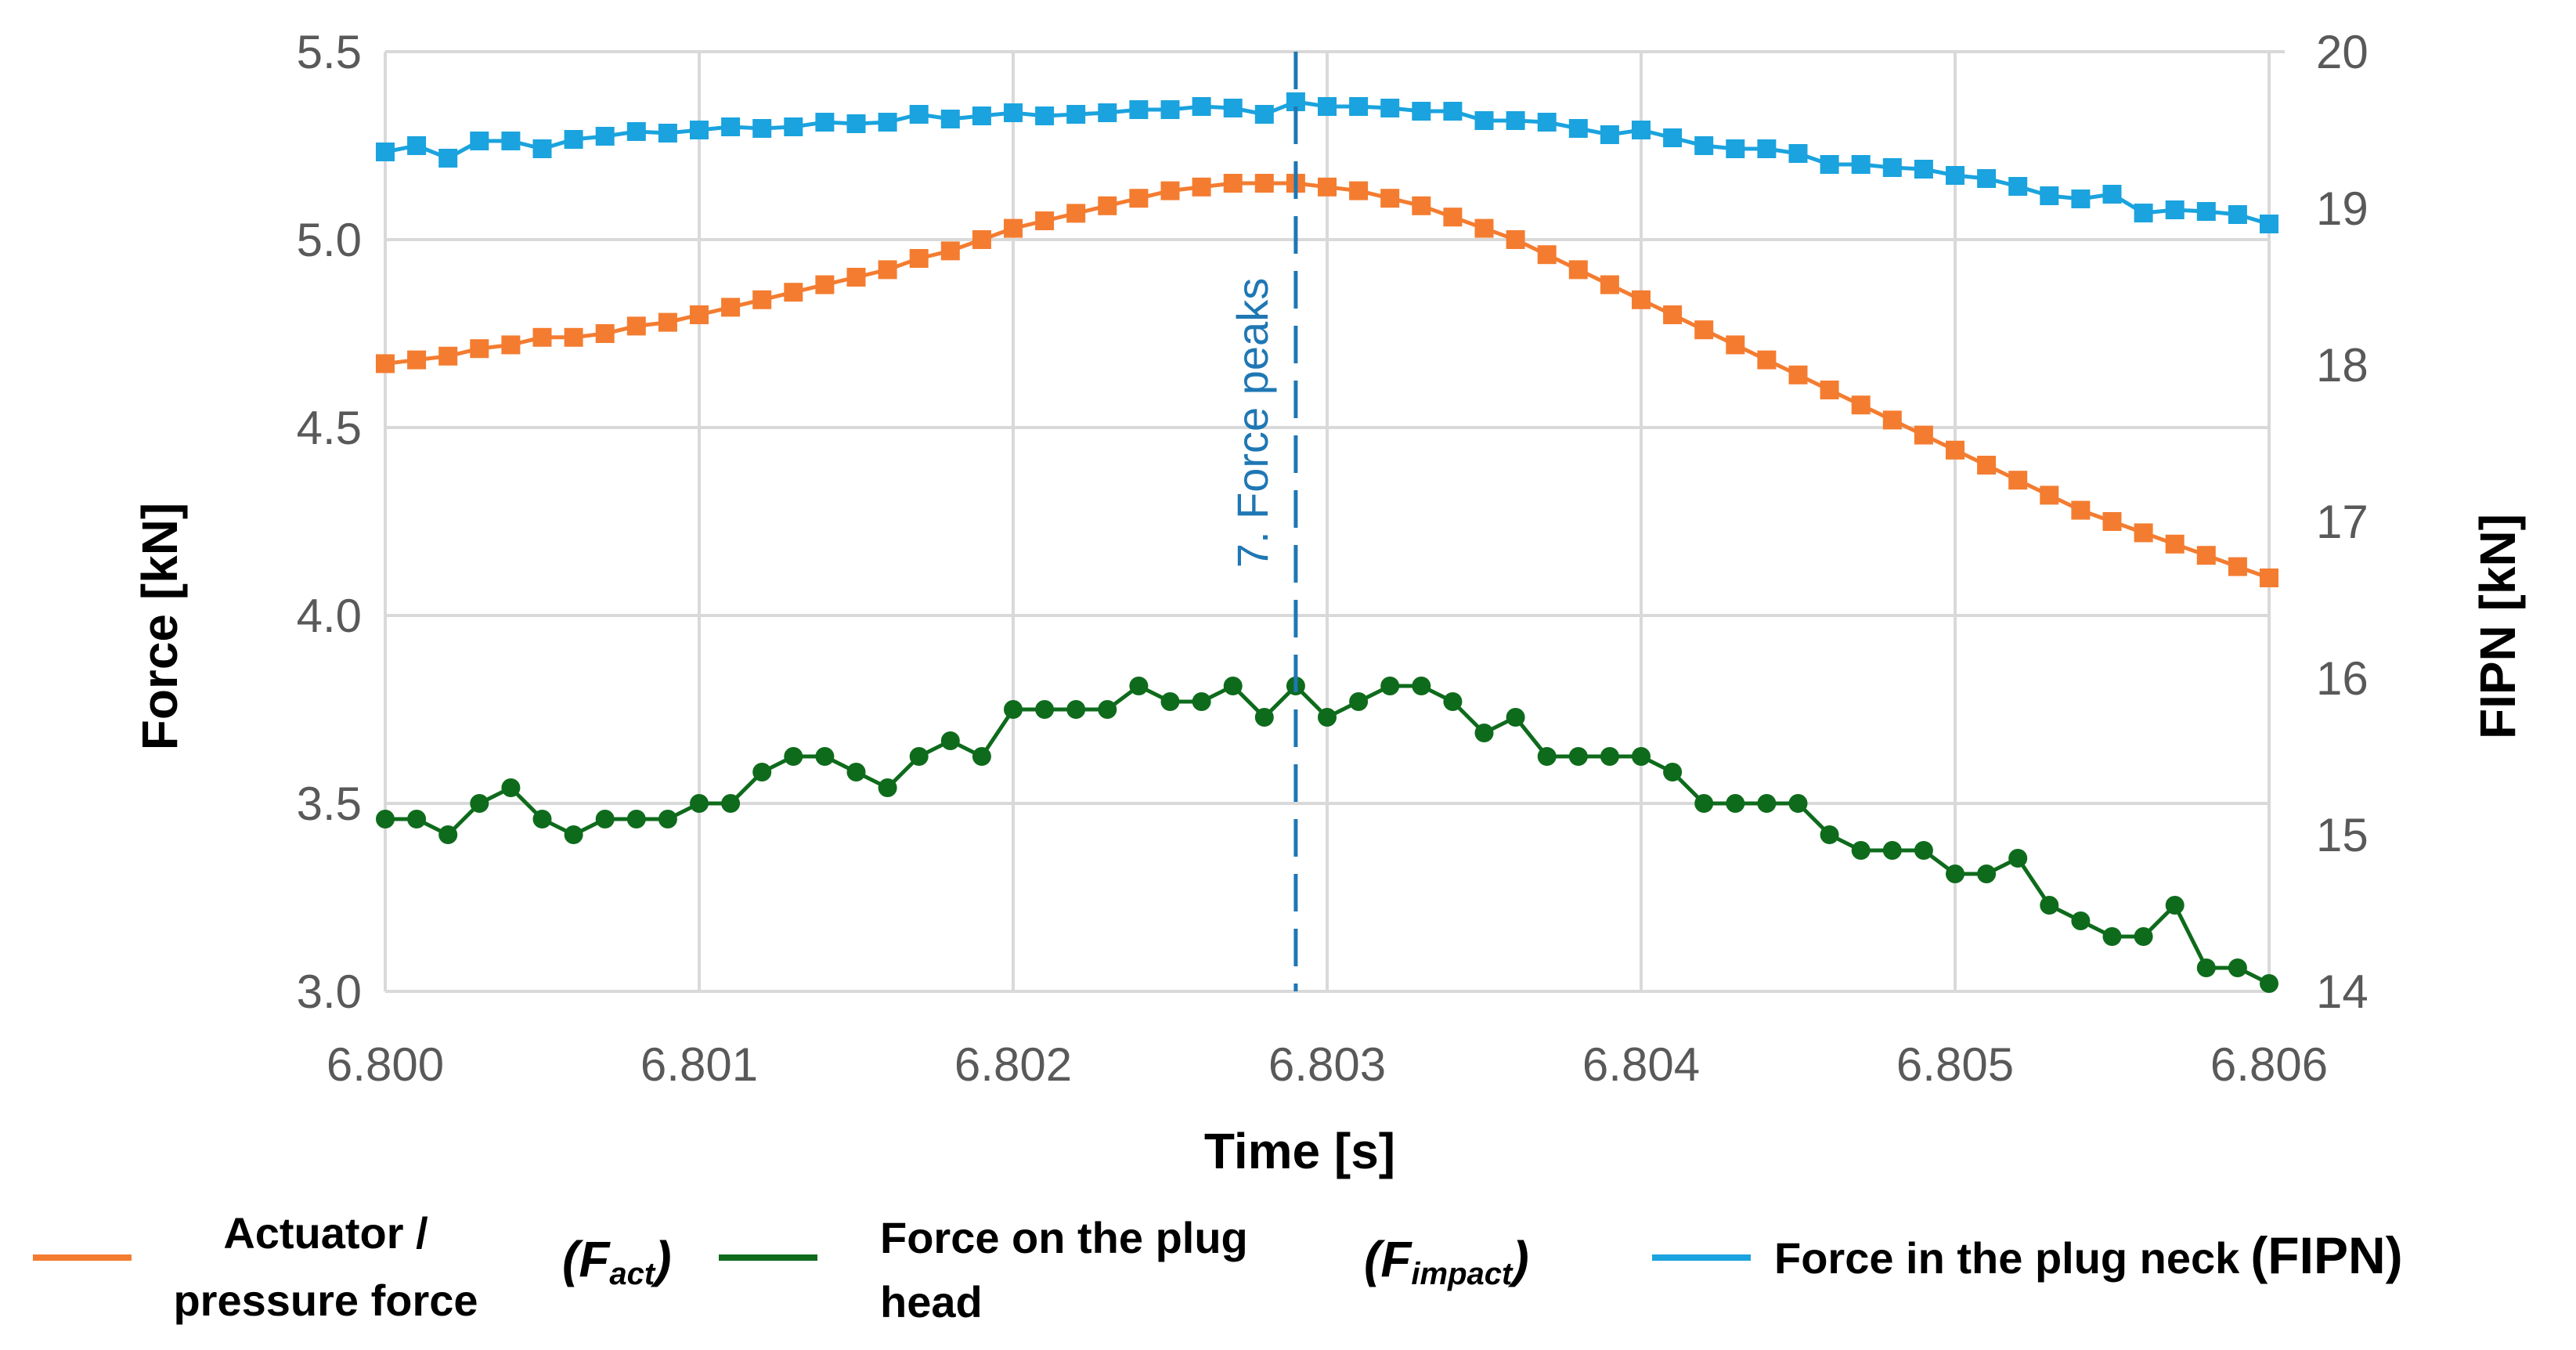 This screenshot has width=2576, height=1350. I want to click on y-tick-label: 4.5, so click(329, 428).